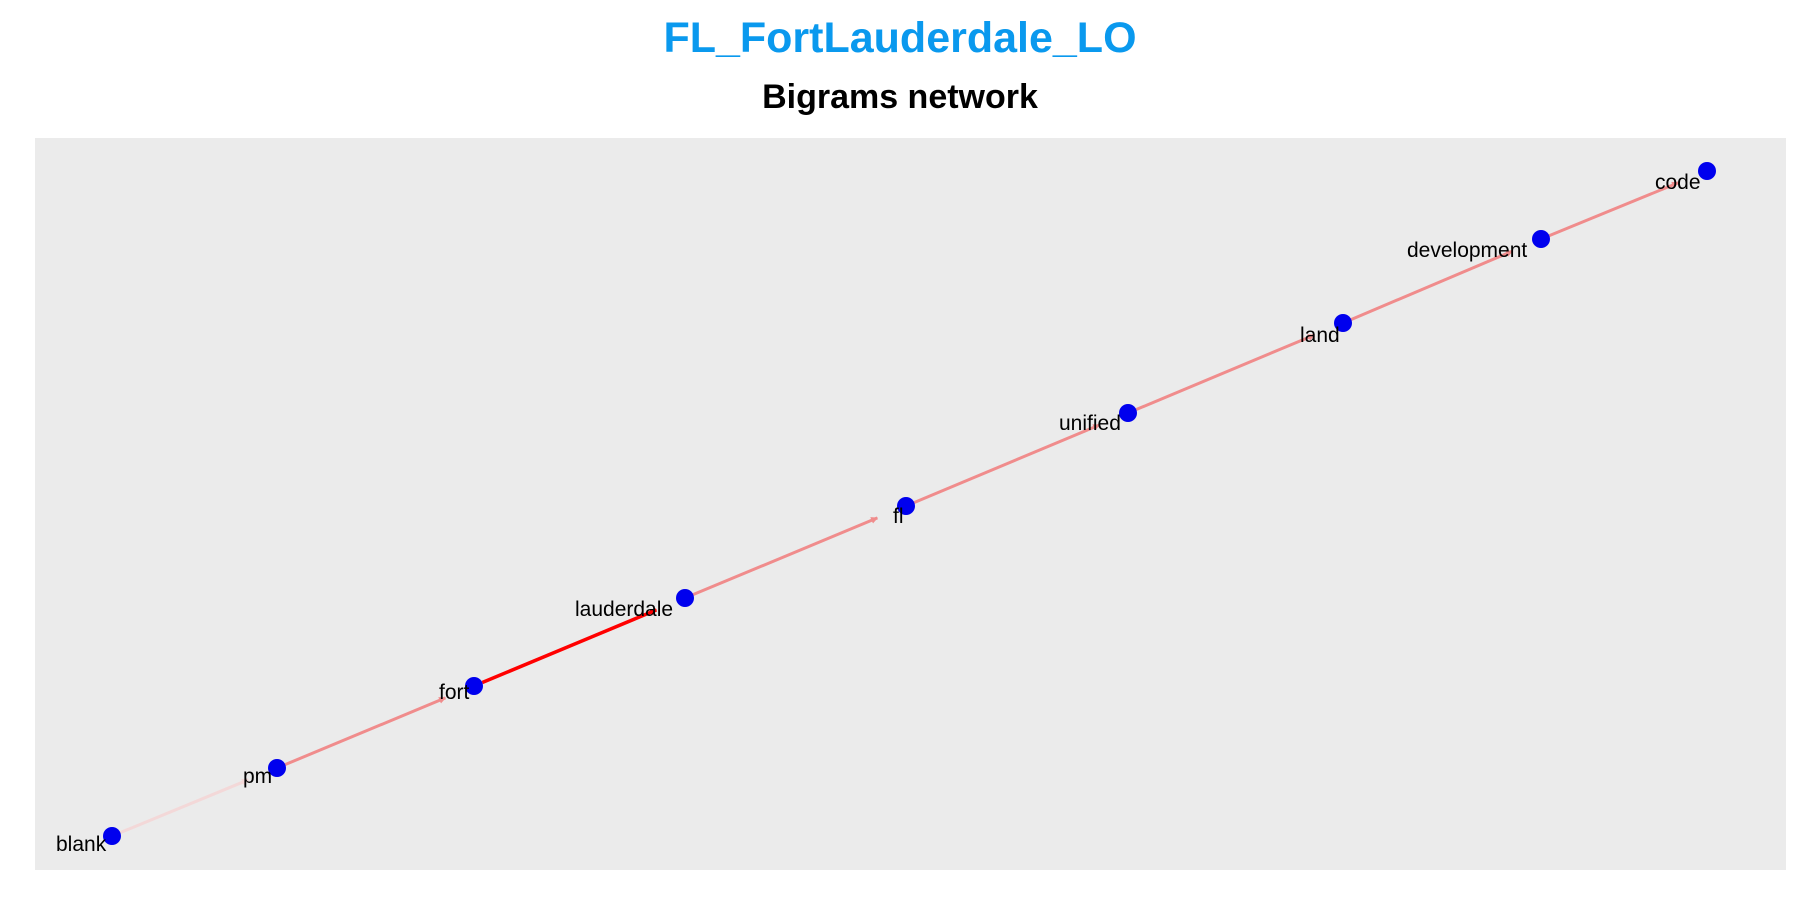 The image size is (1800, 900). I want to click on node-fl, so click(906, 506).